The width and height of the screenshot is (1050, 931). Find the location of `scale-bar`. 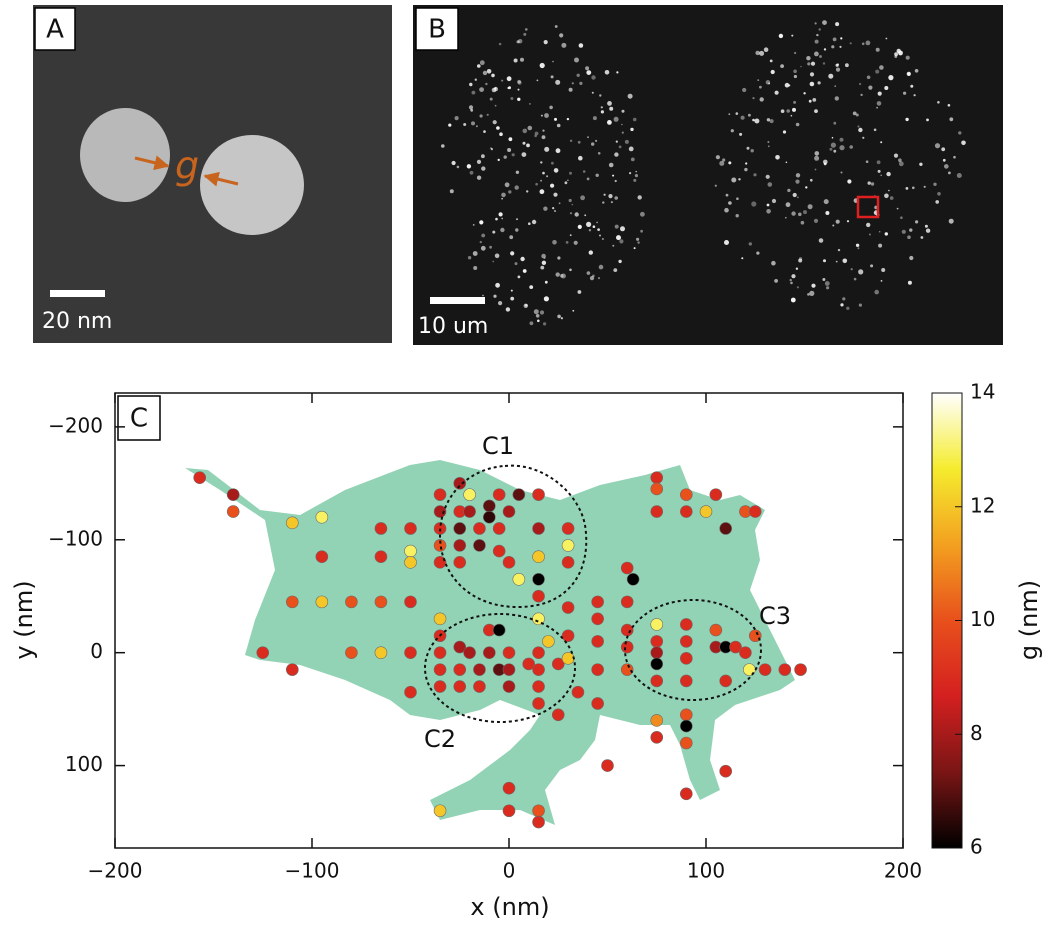

scale-bar is located at coordinates (77, 293).